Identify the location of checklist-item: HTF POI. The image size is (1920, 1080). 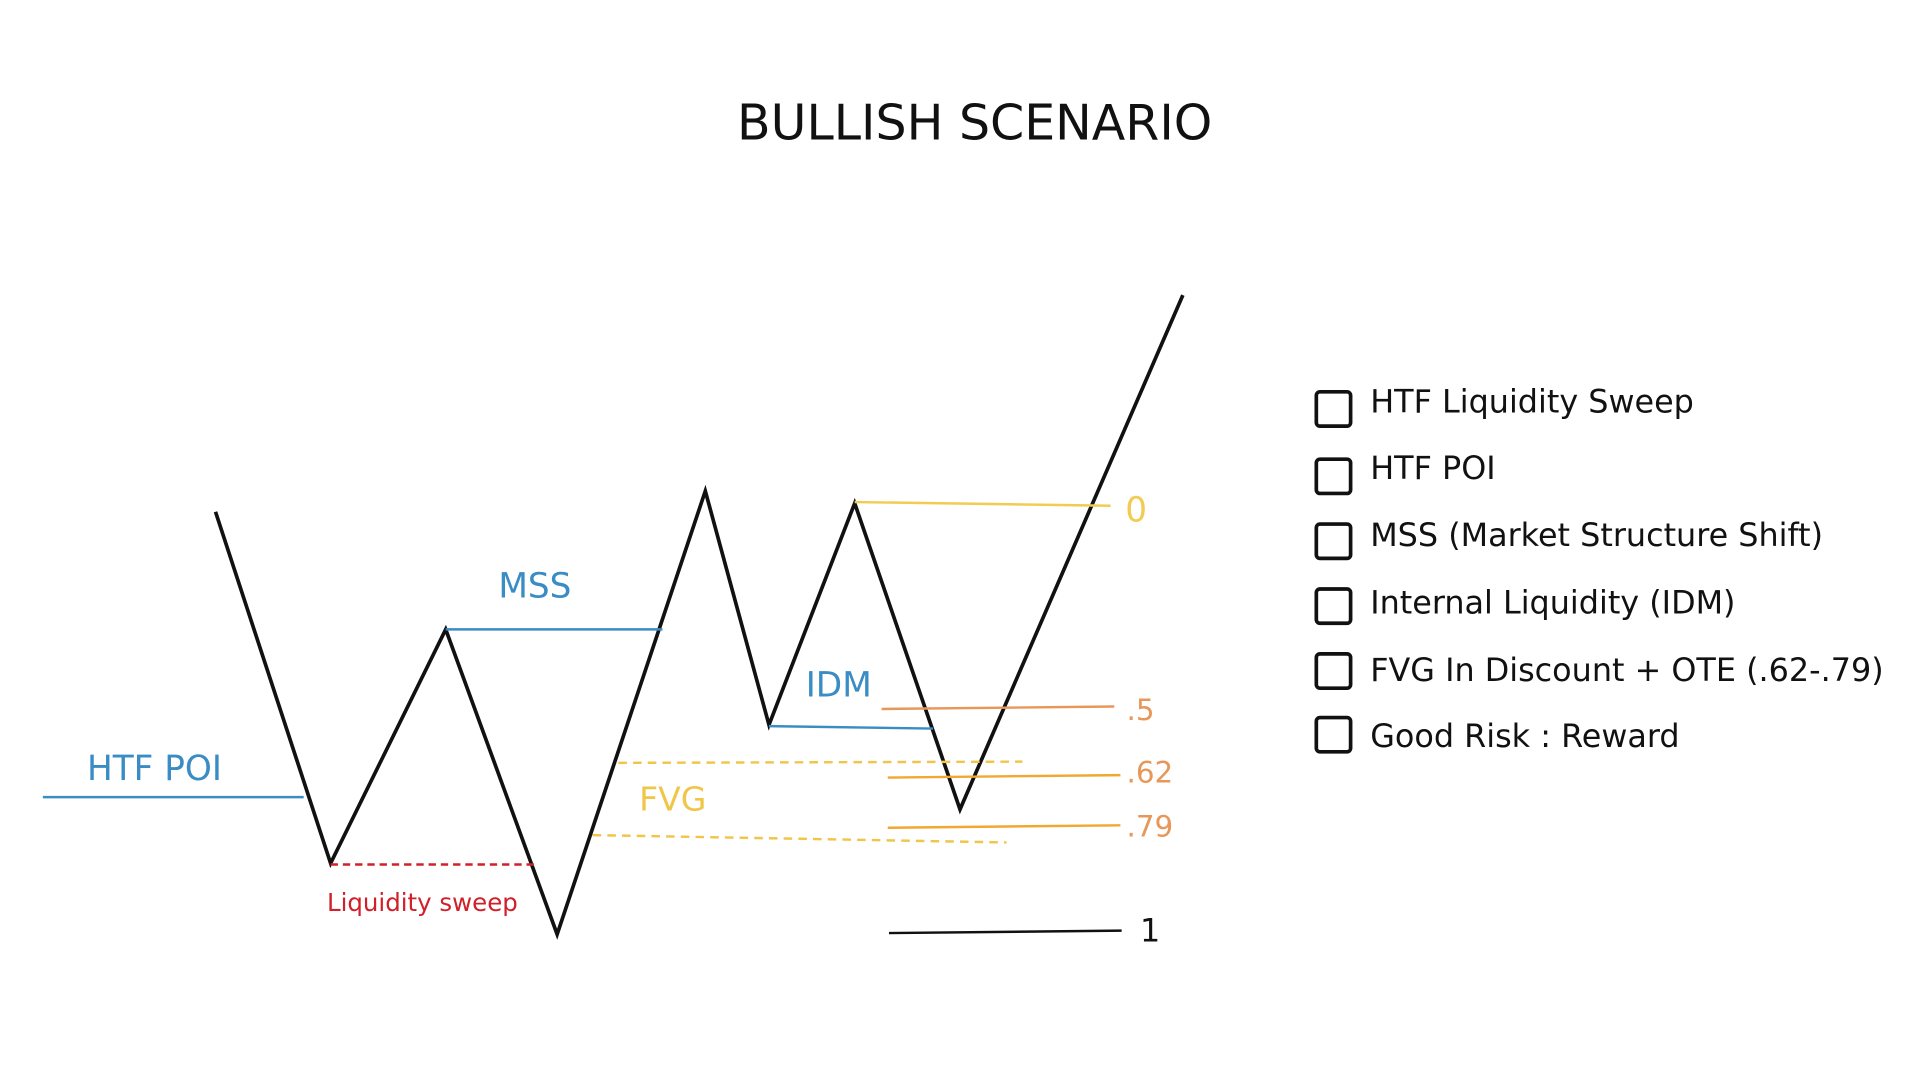
(1432, 468).